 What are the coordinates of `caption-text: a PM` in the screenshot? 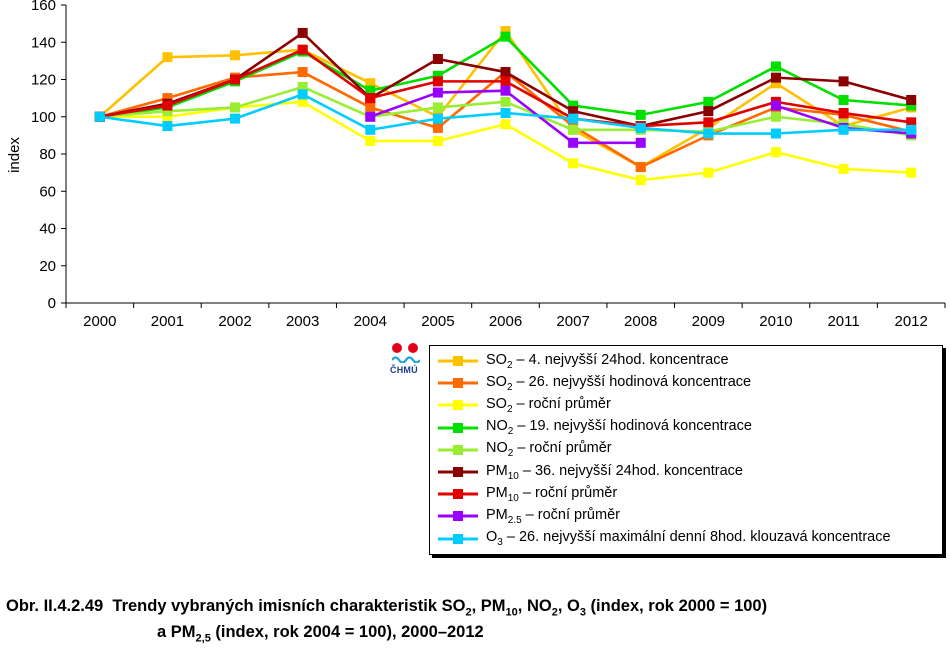 It's located at (176, 632).